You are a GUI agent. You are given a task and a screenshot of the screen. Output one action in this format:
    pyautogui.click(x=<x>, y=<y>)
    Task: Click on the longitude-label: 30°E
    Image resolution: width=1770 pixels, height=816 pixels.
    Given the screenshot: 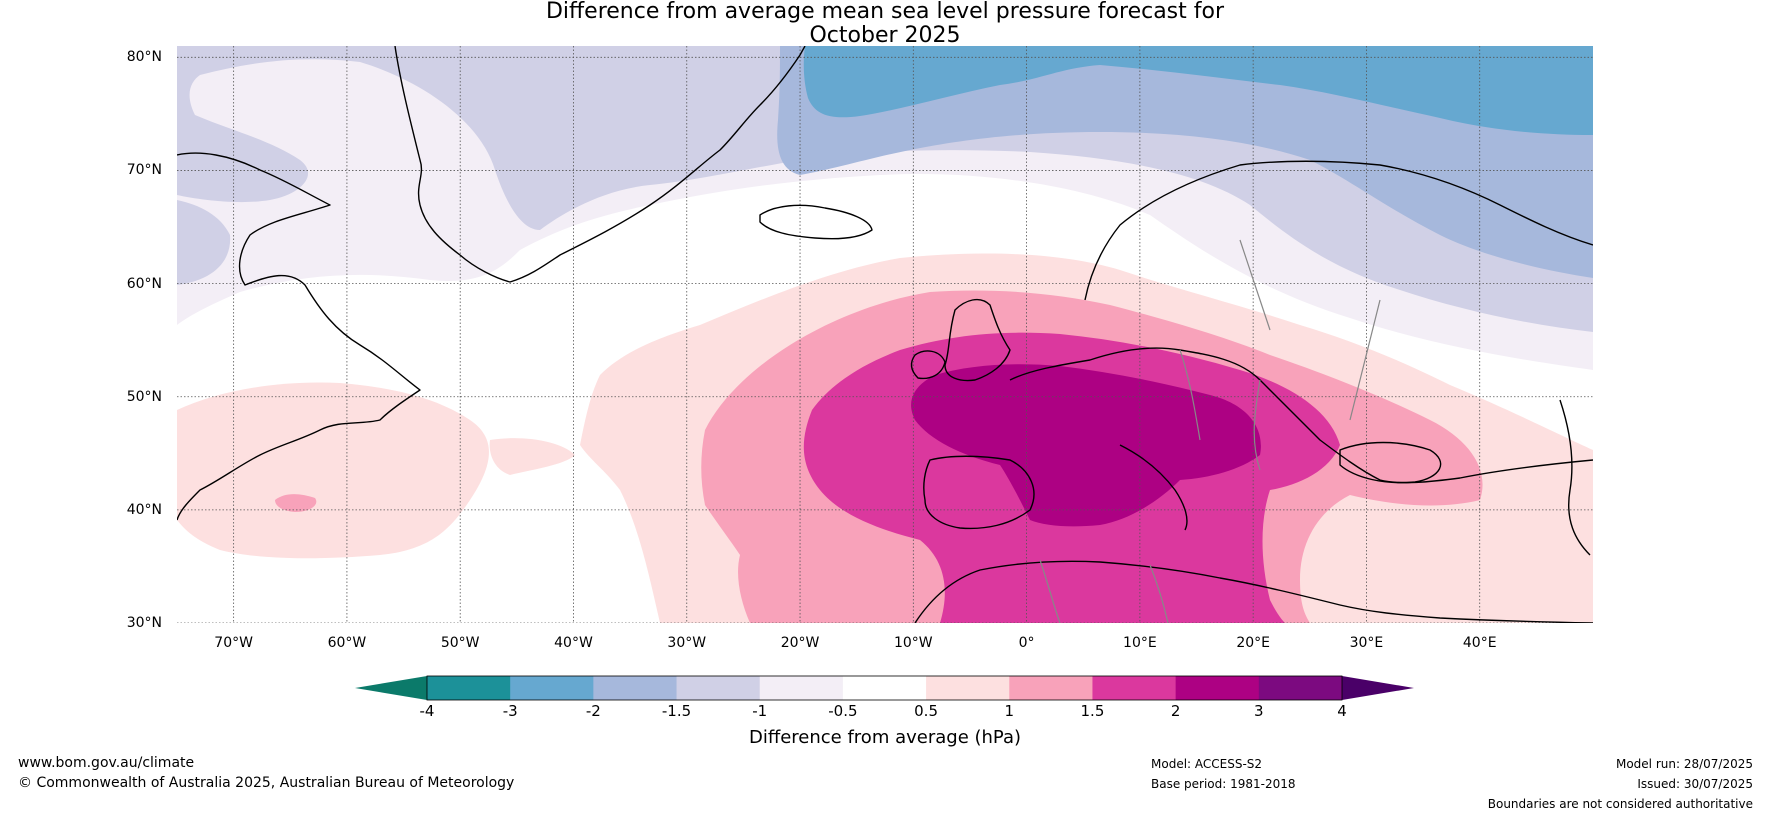 What is the action you would take?
    pyautogui.click(x=1366, y=643)
    